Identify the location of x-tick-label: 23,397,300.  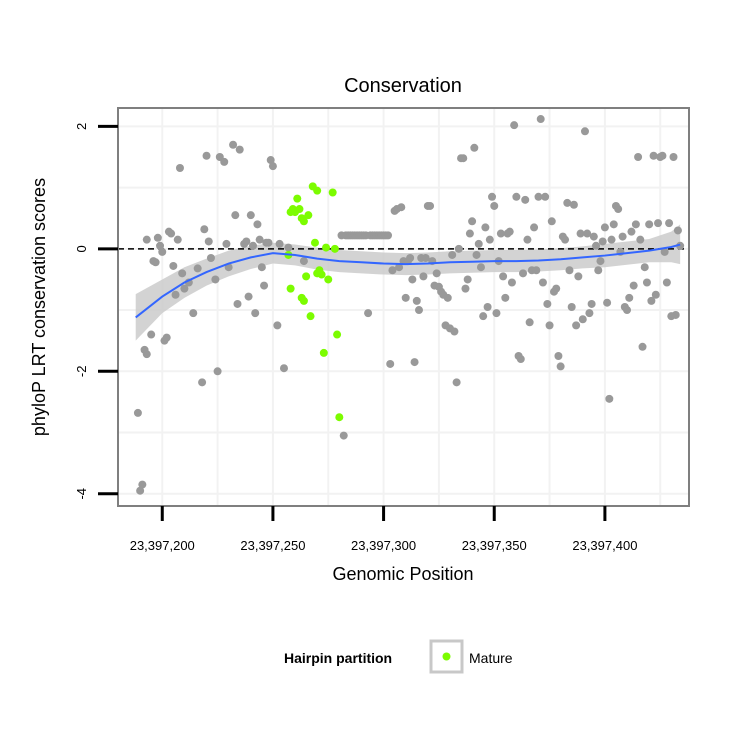
(383, 545).